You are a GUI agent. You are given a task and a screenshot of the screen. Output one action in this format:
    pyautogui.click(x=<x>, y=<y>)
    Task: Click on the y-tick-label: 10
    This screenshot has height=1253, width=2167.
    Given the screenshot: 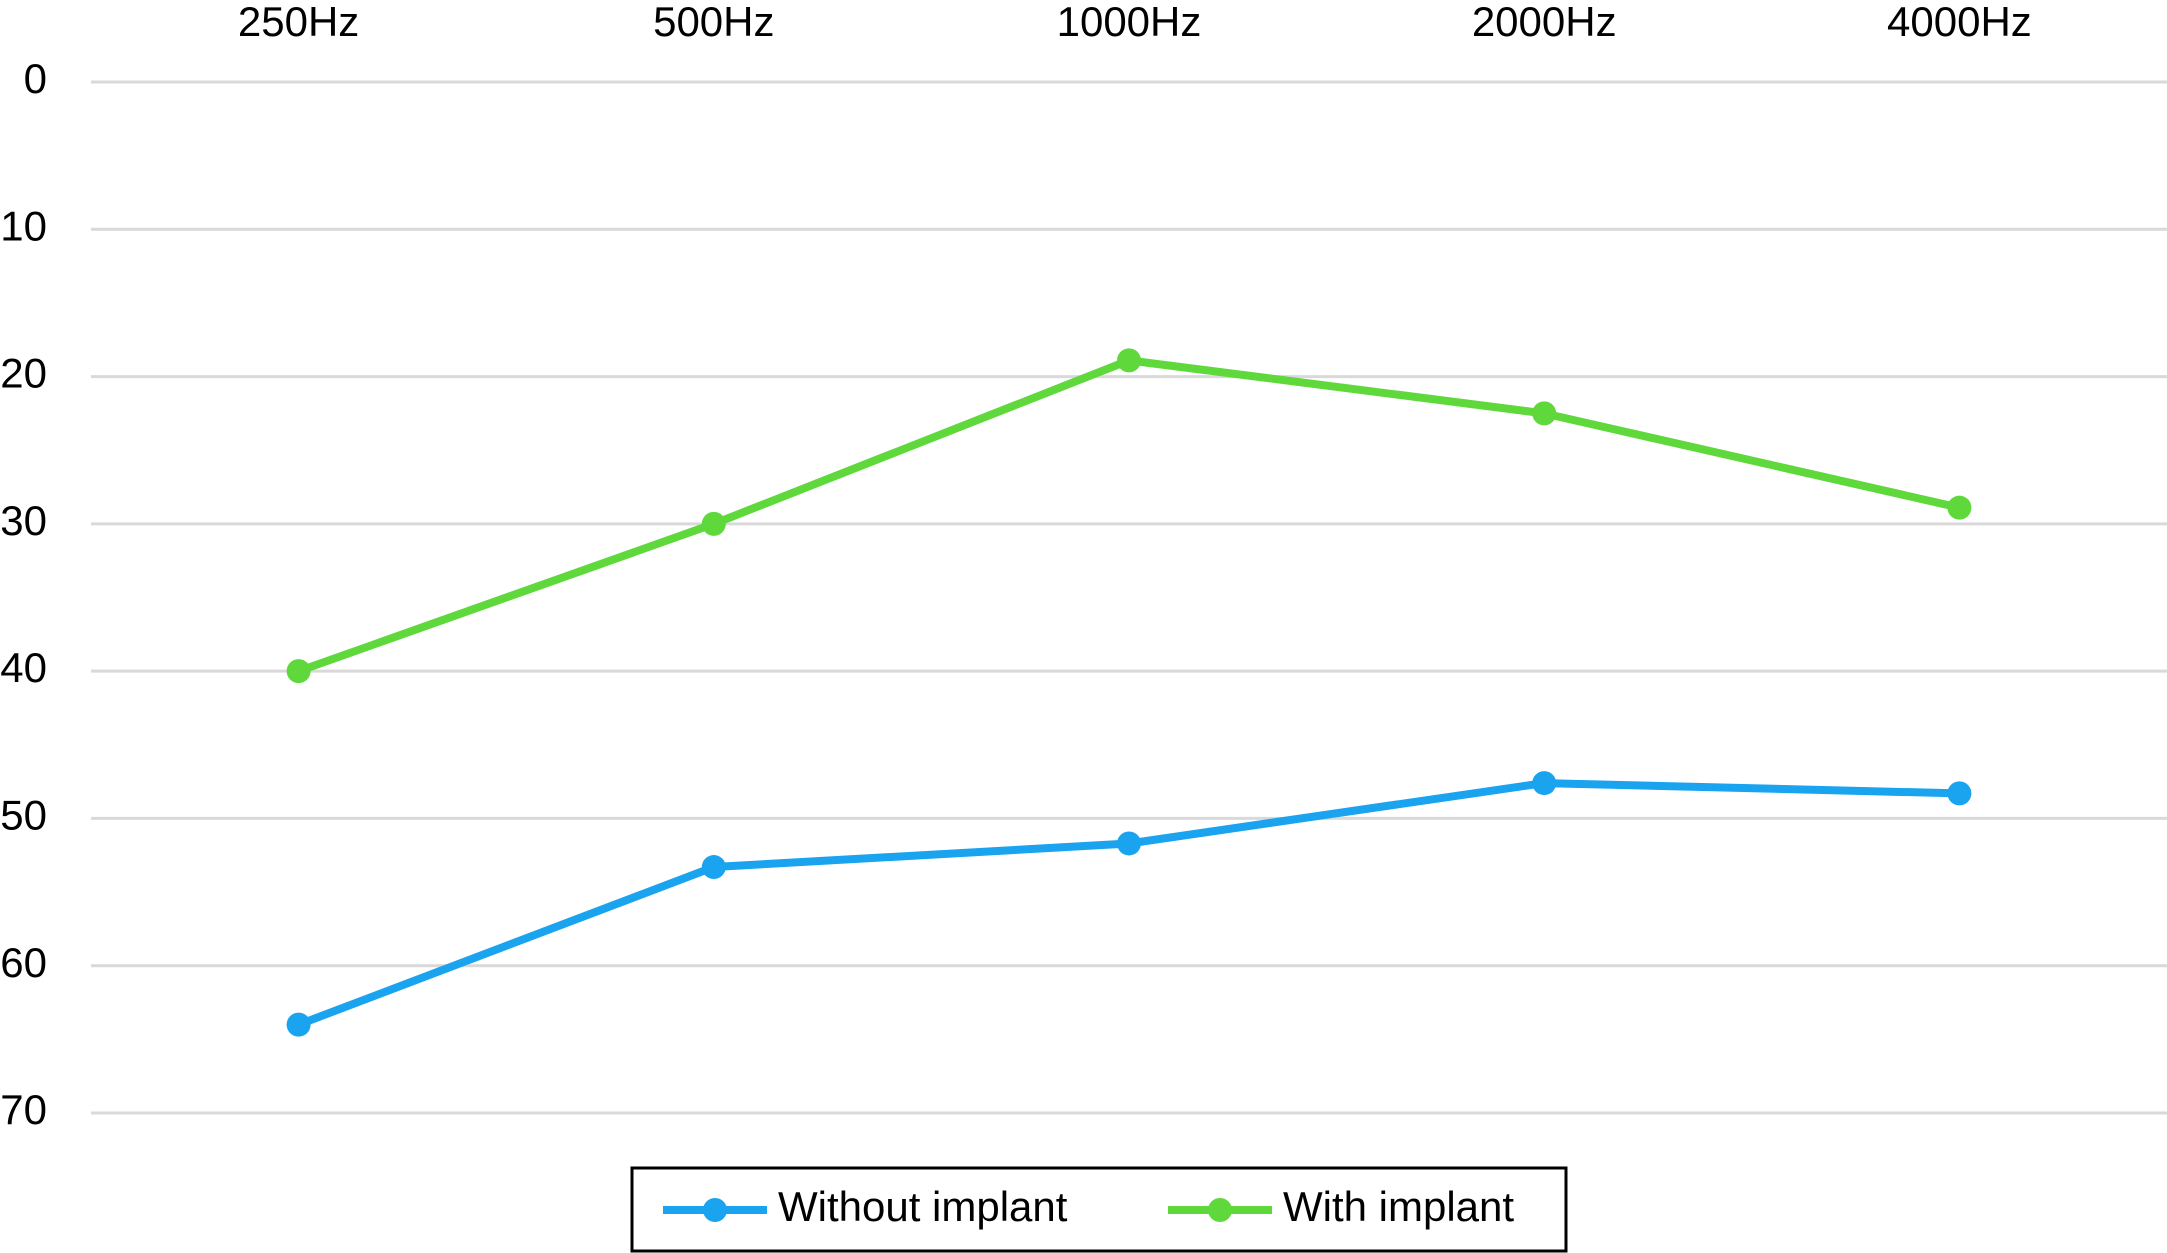 What is the action you would take?
    pyautogui.click(x=23, y=225)
    